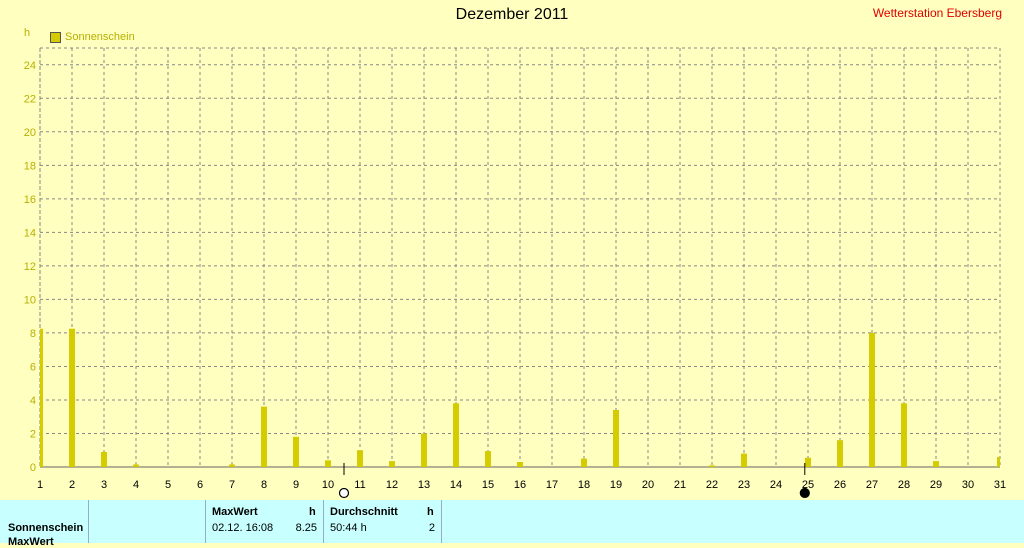 This screenshot has width=1024, height=548. I want to click on x-tick-label: 12, so click(392, 485).